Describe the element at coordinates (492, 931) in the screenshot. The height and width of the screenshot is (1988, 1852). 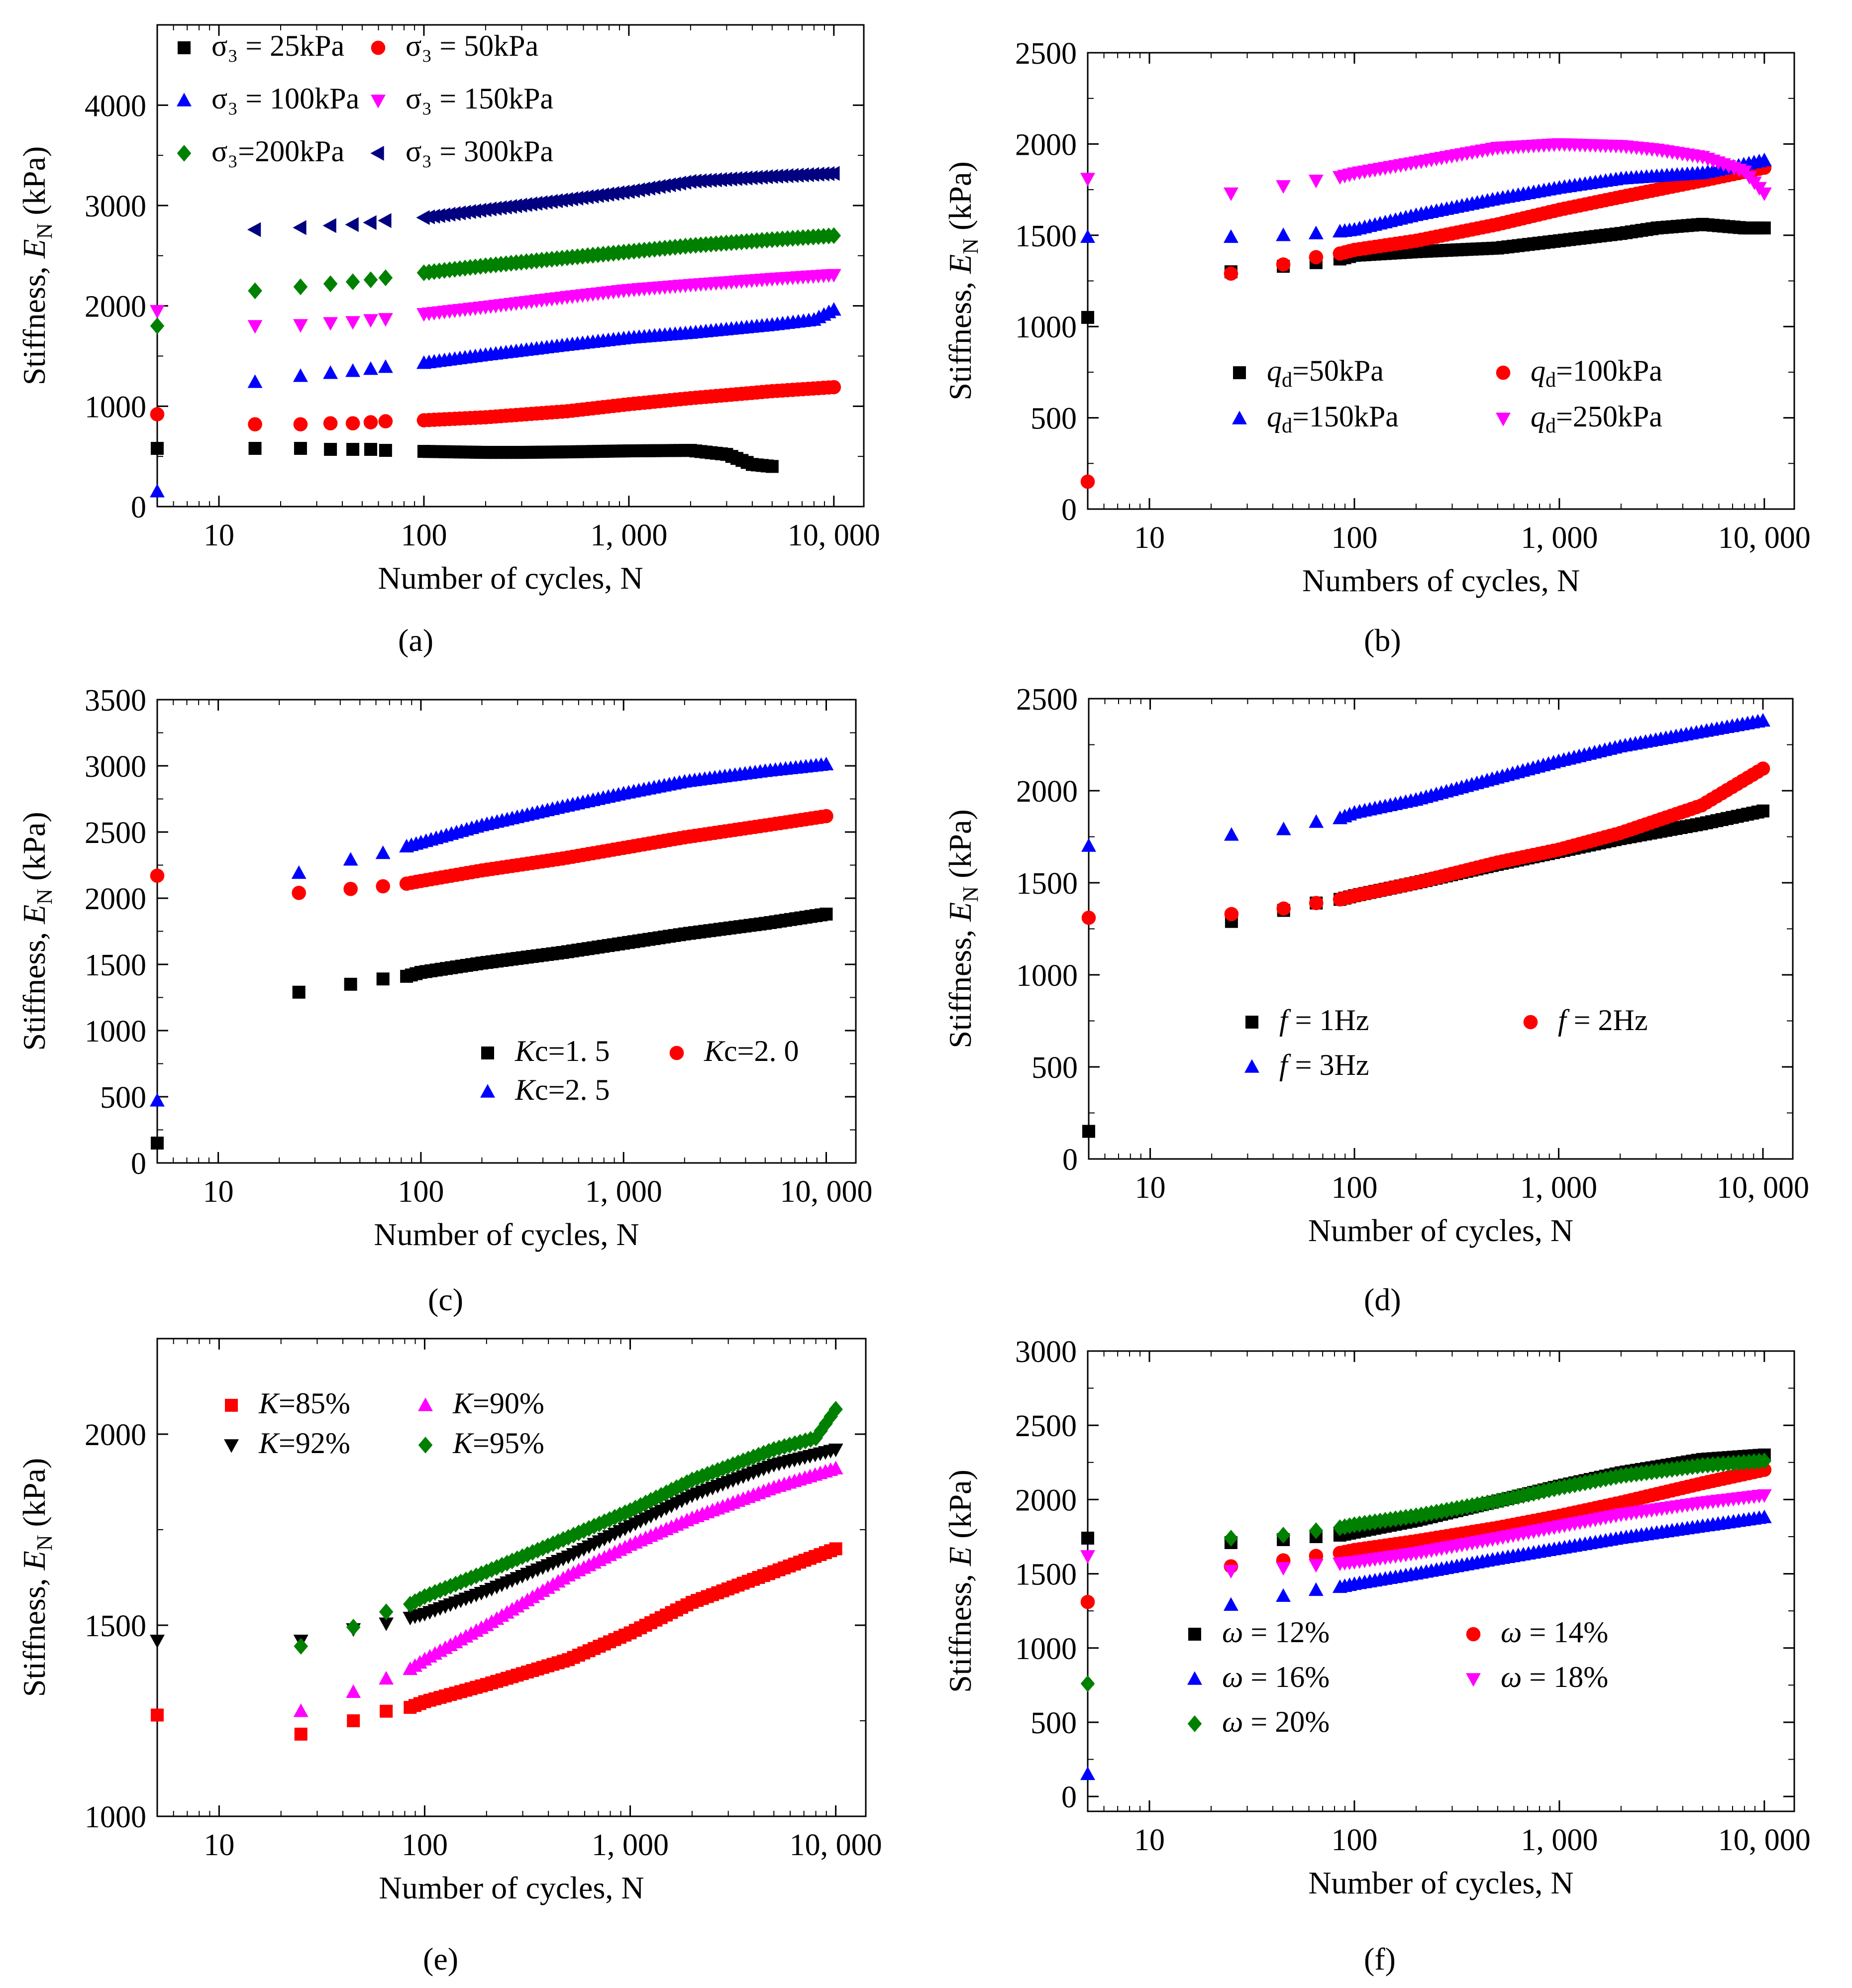
I see `series-Kc=2.5` at that location.